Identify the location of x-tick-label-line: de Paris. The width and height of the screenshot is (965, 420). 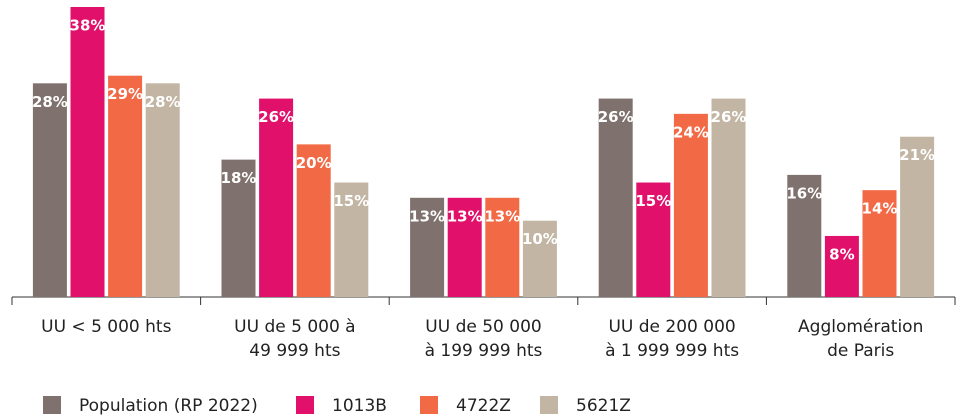
(860, 351).